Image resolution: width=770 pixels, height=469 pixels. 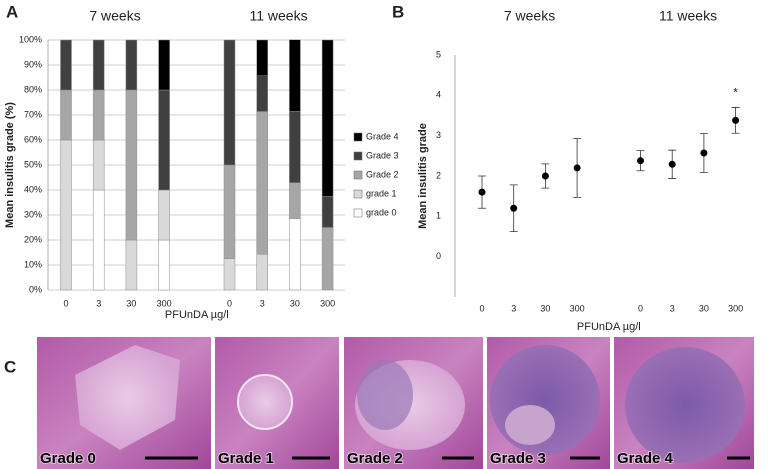 I want to click on image-caption: Grade 3, so click(x=518, y=458).